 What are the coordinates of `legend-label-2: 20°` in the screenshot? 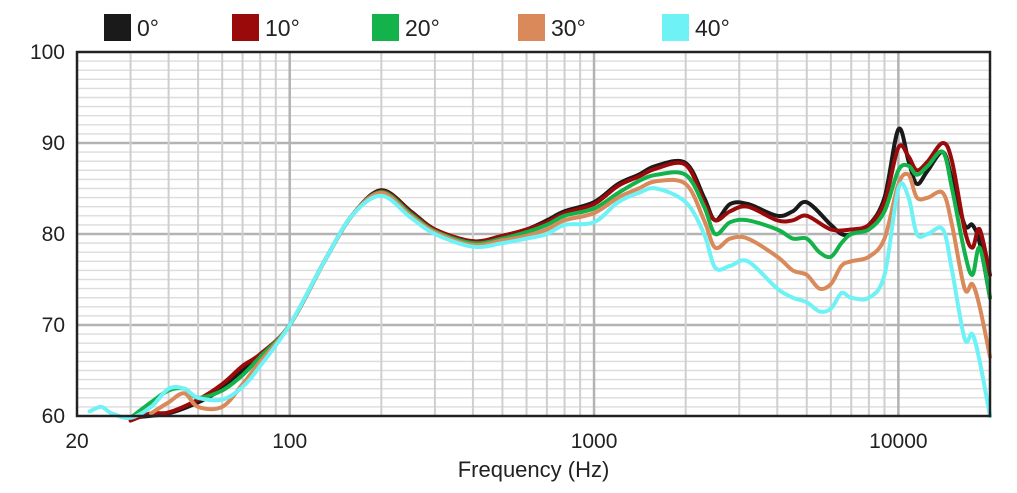 It's located at (422, 28).